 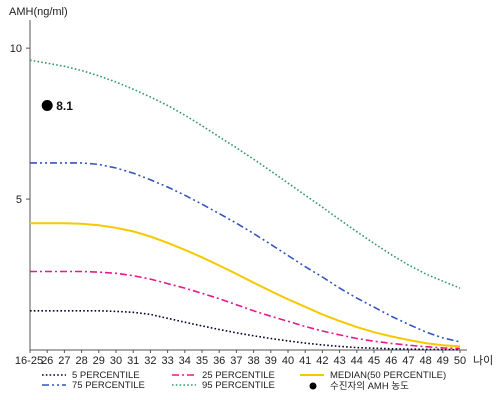 What do you see at coordinates (106, 375) in the screenshot?
I see `legend-label-0: 5 PERCENTILE` at bounding box center [106, 375].